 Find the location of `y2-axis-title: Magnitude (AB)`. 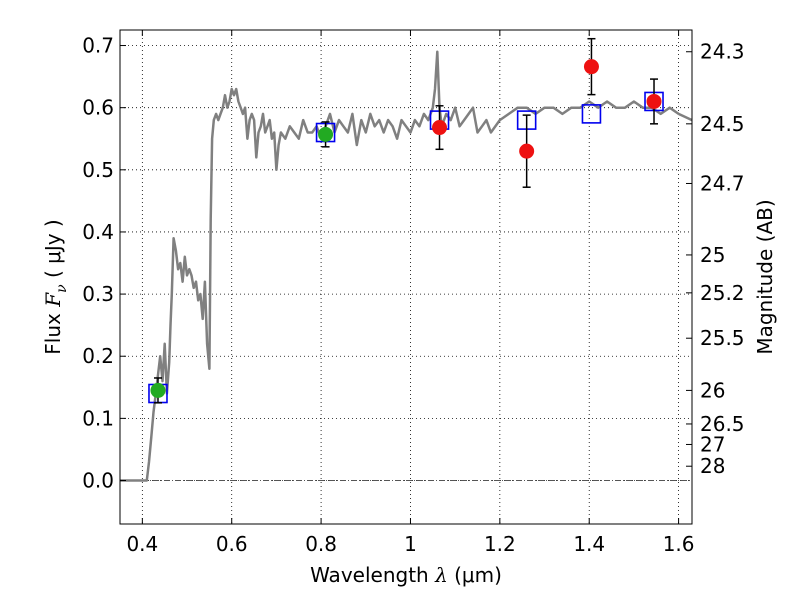

y2-axis-title: Magnitude (AB) is located at coordinates (765, 276).